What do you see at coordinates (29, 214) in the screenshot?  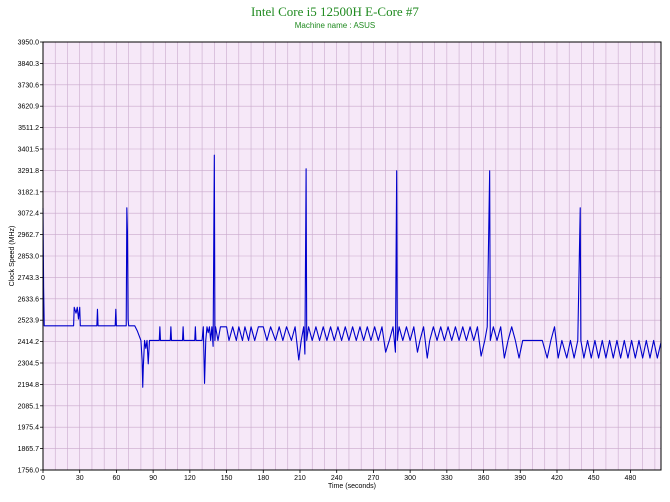 I see `y-tick-label: 3072.4` at bounding box center [29, 214].